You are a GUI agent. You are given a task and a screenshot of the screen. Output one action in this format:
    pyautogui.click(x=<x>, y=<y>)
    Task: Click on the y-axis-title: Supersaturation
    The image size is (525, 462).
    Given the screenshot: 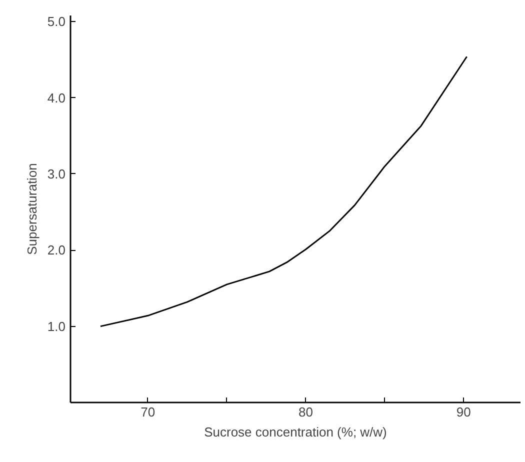 What is the action you would take?
    pyautogui.click(x=32, y=209)
    